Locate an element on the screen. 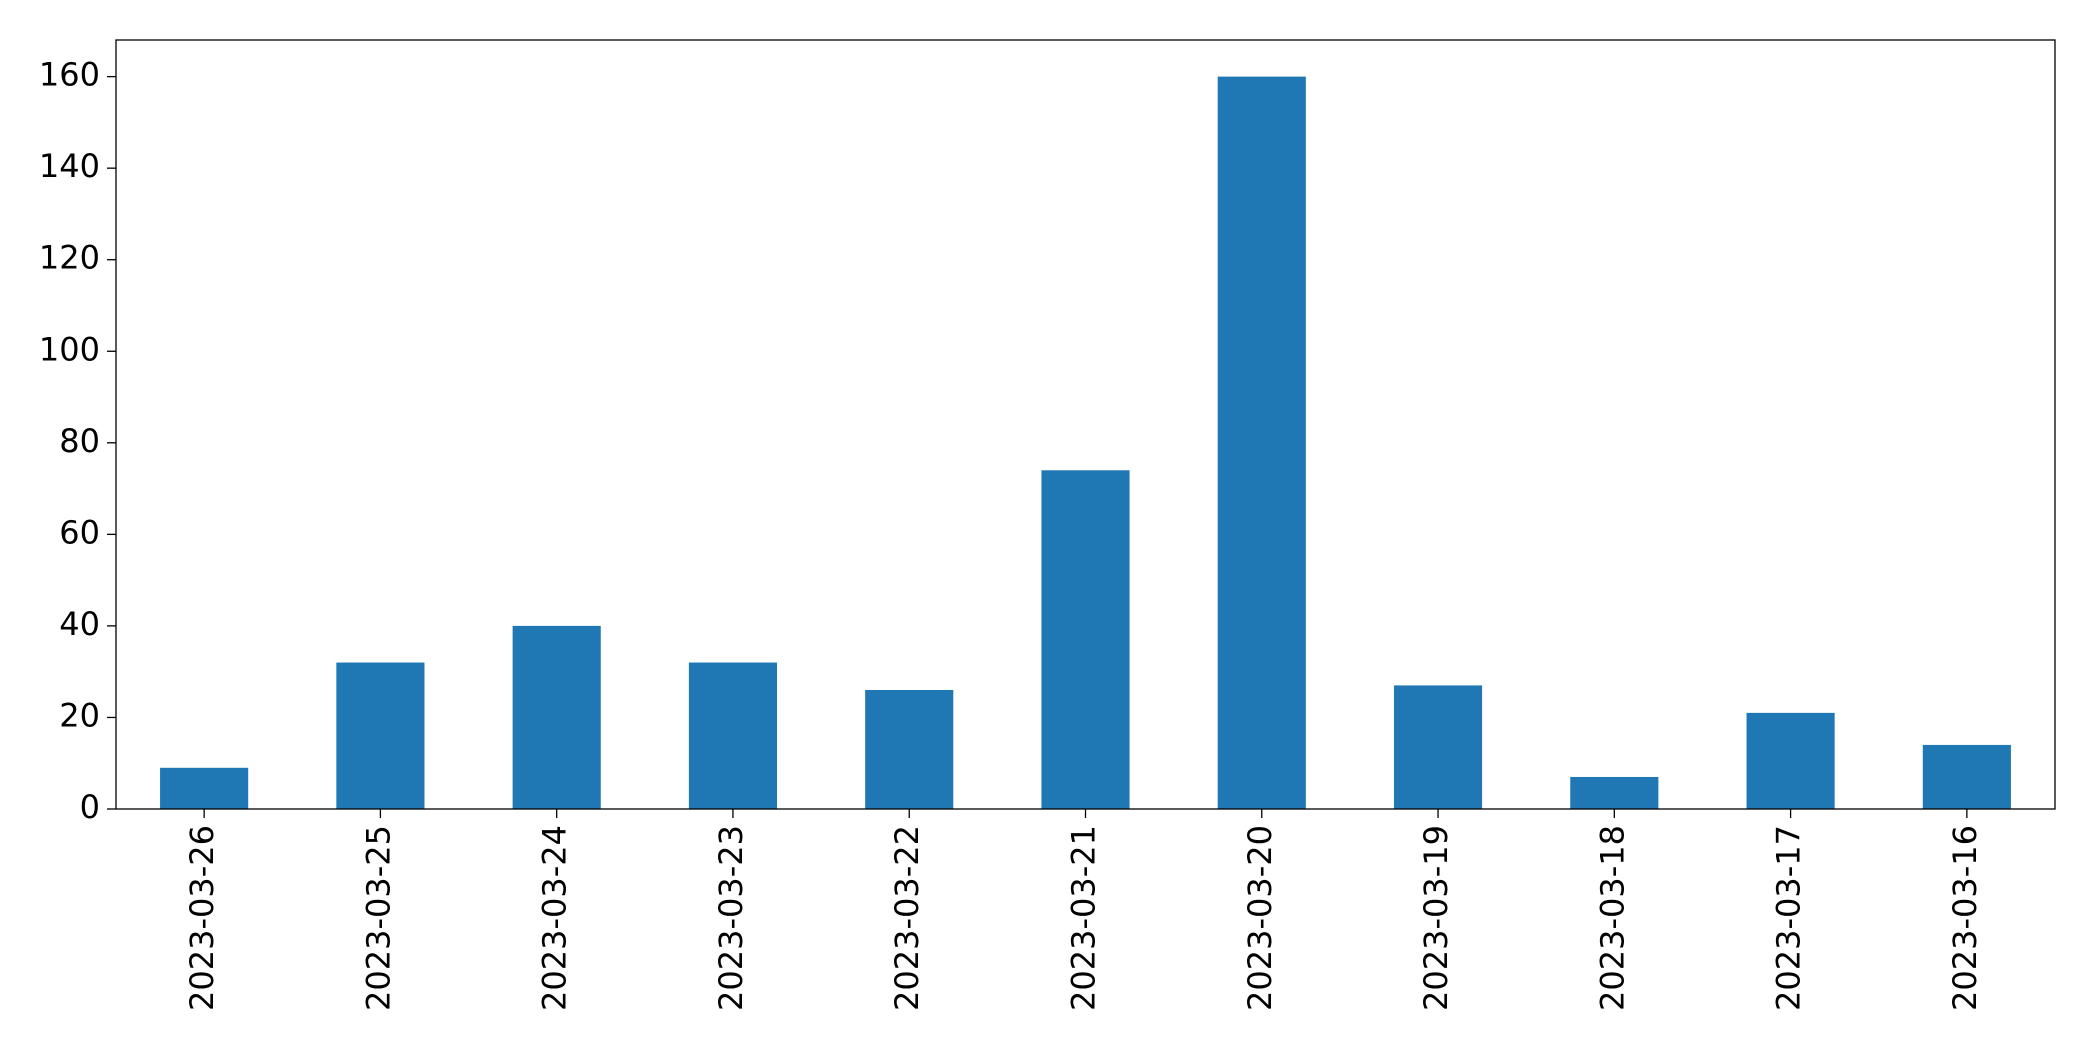 Image resolution: width=2093 pixels, height=1061 pixels. y-tick-label: 120 is located at coordinates (69, 258).